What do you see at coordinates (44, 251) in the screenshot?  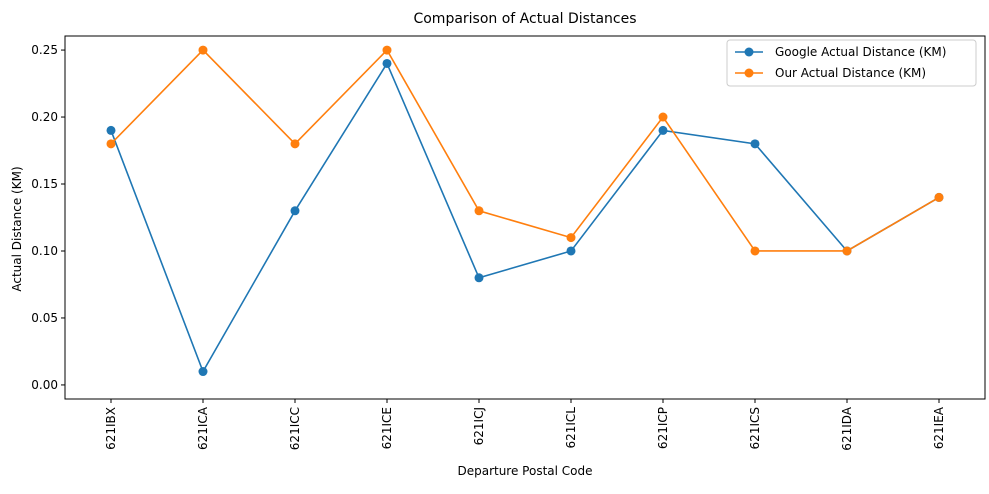 I see `y-tick-label: 0.10` at bounding box center [44, 251].